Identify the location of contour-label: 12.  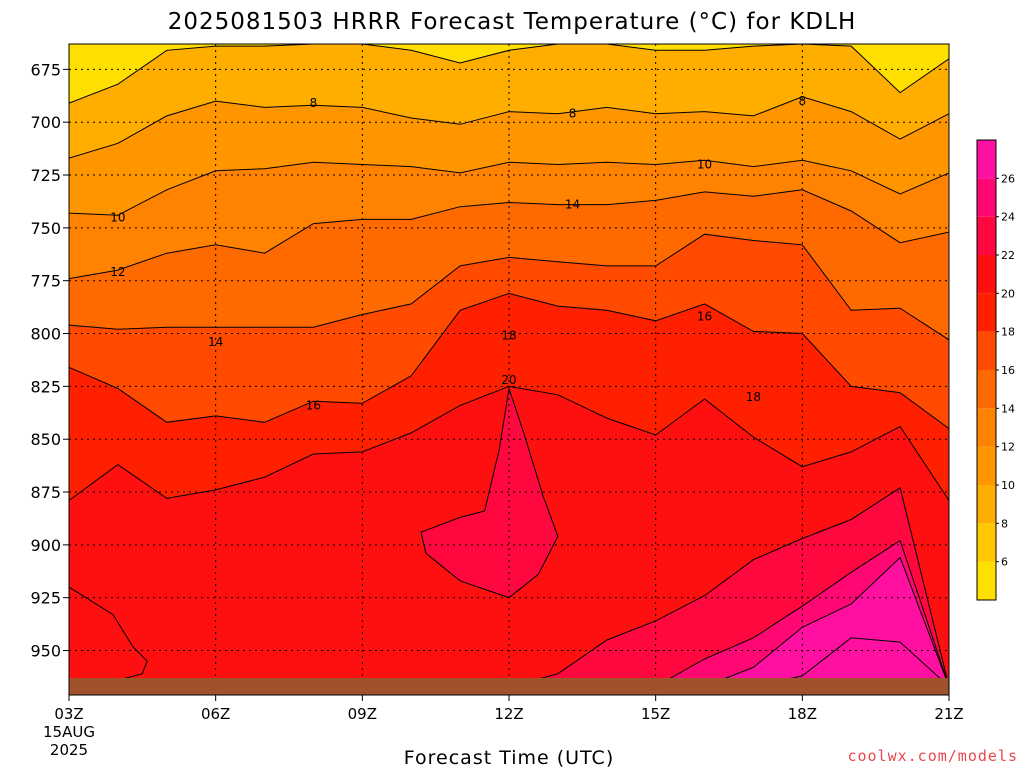
(117, 272).